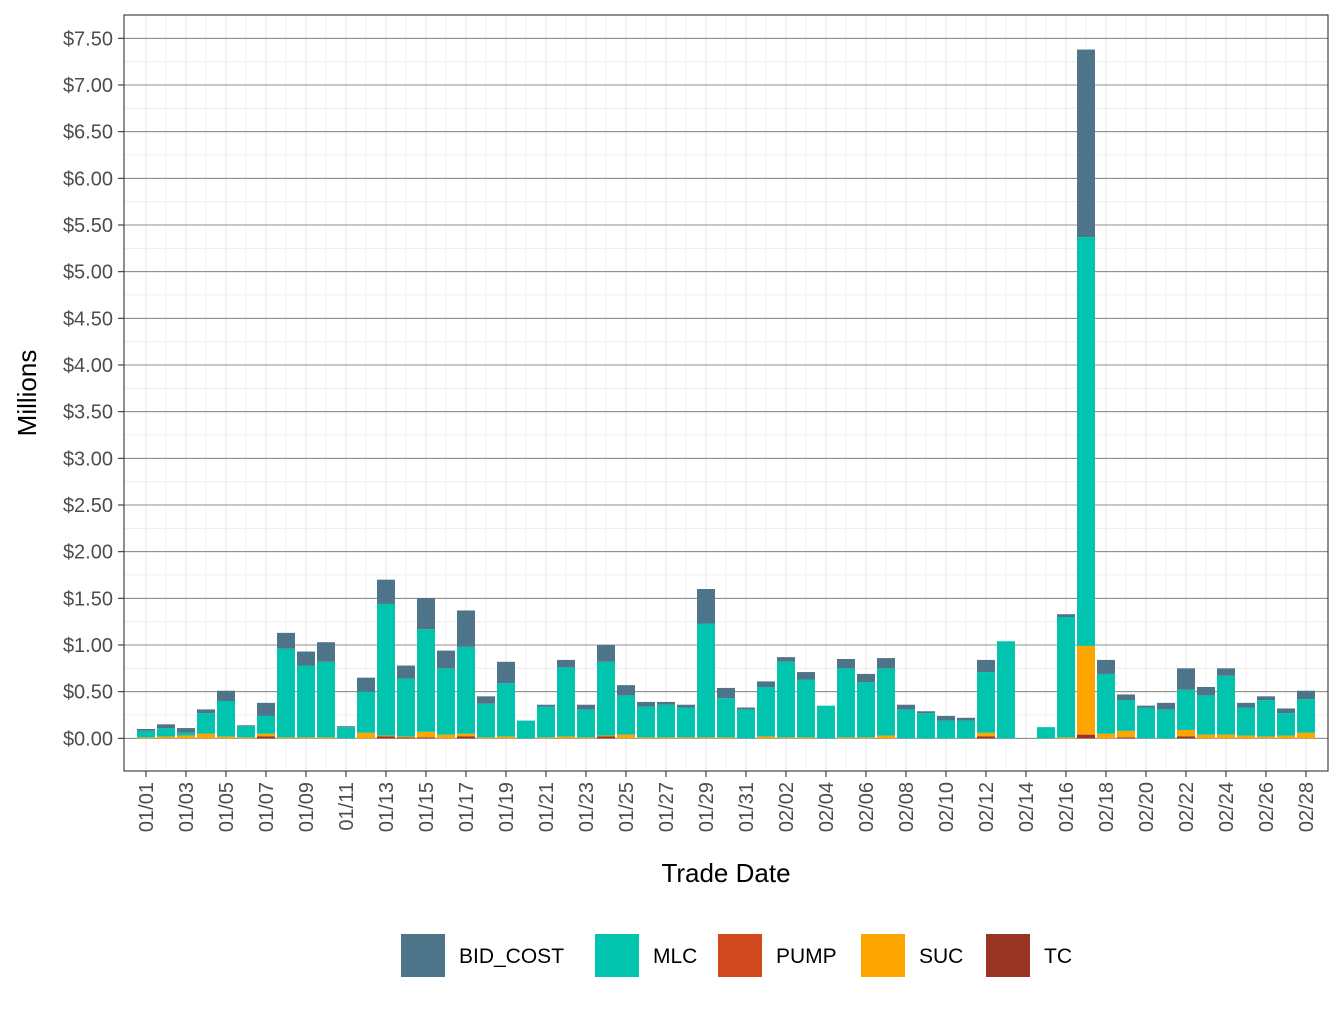 This screenshot has height=1013, width=1344. Describe the element at coordinates (467, 807) in the screenshot. I see `x-tick-label: 01/17` at that location.